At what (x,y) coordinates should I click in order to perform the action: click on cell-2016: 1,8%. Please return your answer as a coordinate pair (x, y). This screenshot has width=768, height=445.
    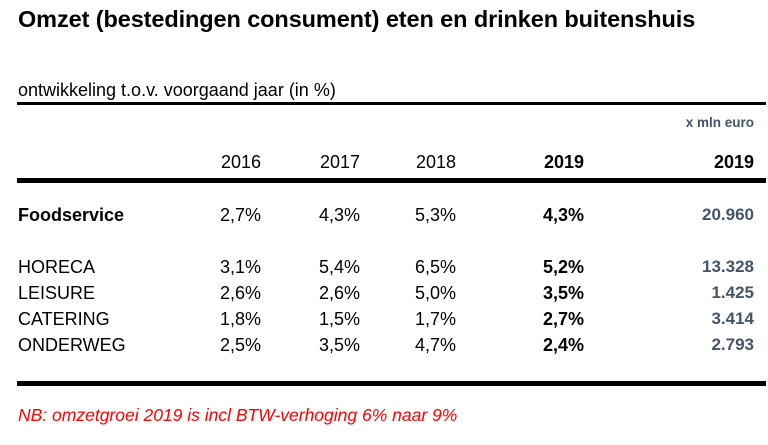
    Looking at the image, I should click on (240, 319).